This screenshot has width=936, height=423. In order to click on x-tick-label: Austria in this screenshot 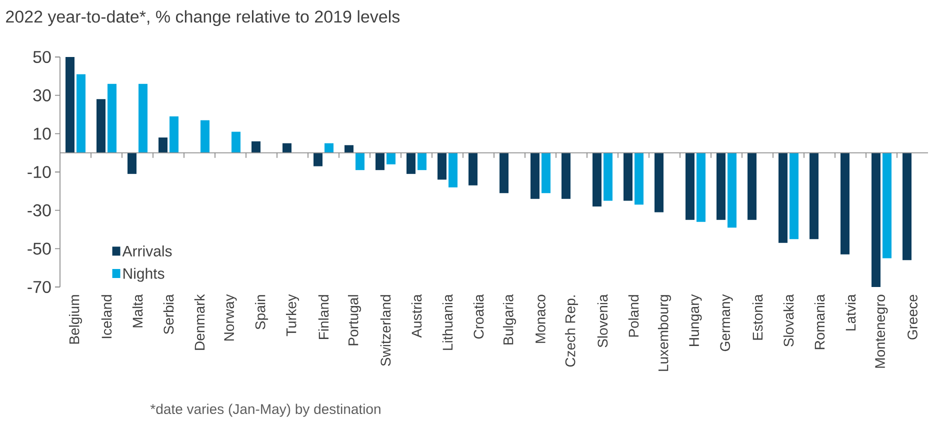, I will do `click(416, 316)`.